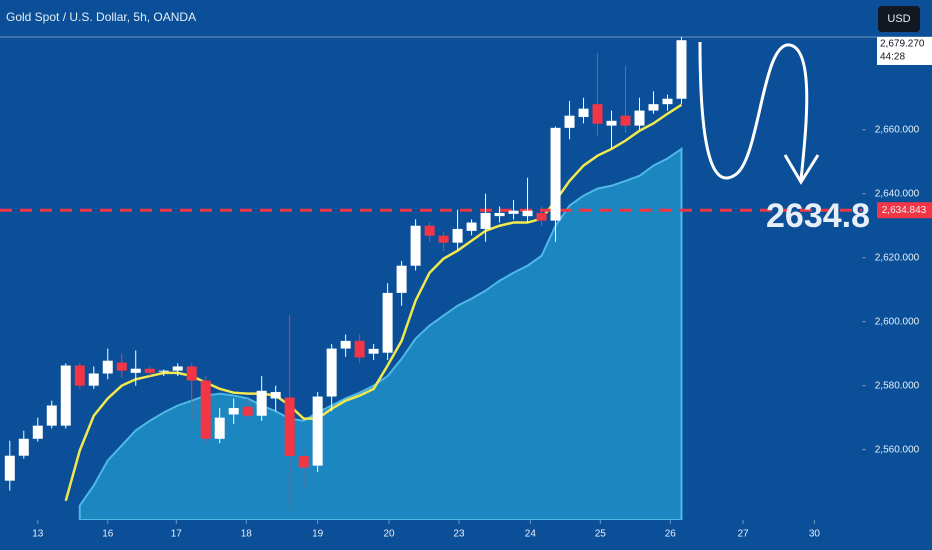  What do you see at coordinates (459, 534) in the screenshot?
I see `x-tick-label: 23` at bounding box center [459, 534].